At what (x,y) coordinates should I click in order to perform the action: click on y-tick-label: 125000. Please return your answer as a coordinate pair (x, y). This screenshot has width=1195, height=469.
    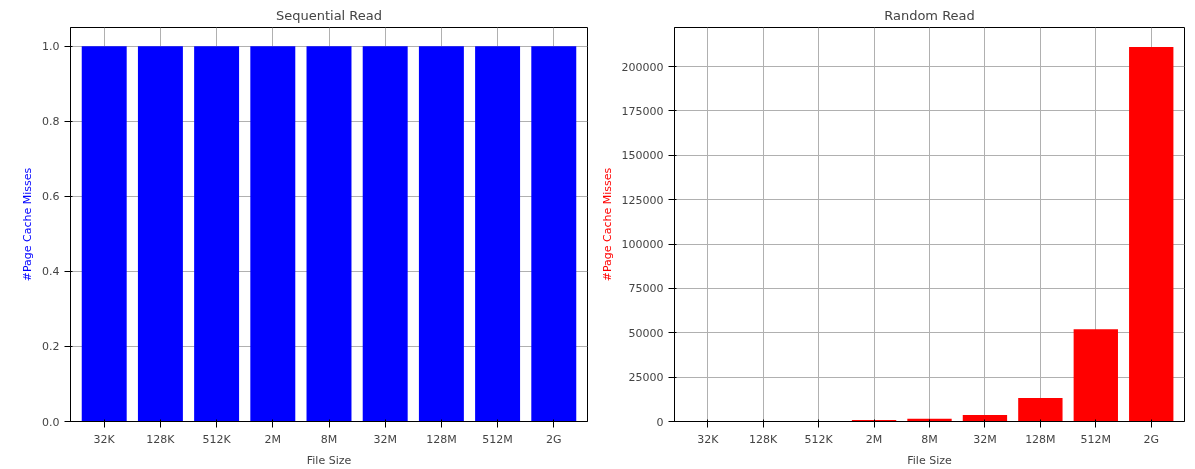
    Looking at the image, I should click on (642, 200).